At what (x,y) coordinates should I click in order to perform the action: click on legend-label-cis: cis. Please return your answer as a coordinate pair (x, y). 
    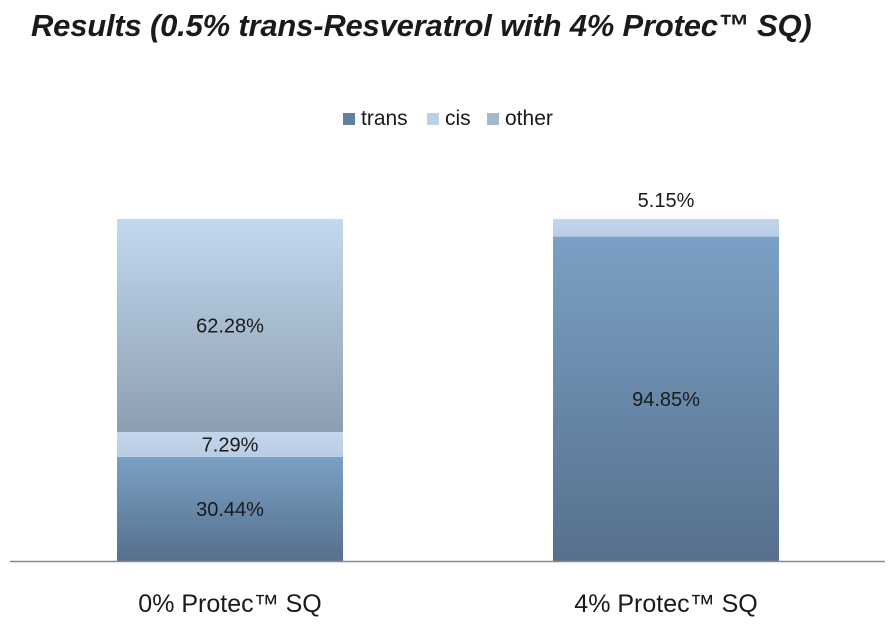
    Looking at the image, I should click on (458, 118).